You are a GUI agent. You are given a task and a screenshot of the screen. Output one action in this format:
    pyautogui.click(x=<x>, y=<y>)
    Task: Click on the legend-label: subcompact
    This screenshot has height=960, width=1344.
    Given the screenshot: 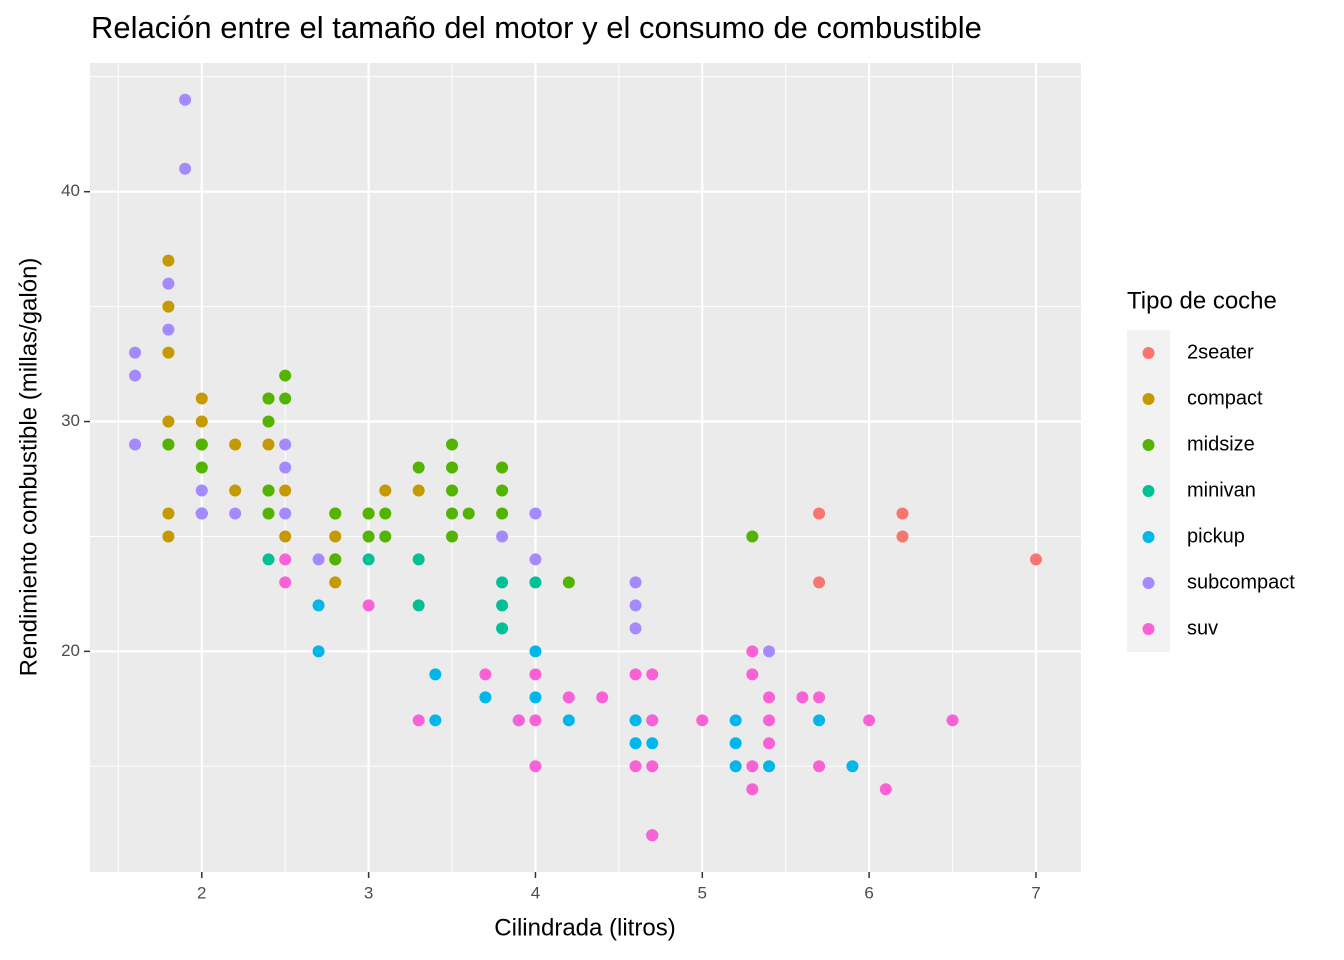 What is the action you would take?
    pyautogui.click(x=1241, y=582)
    